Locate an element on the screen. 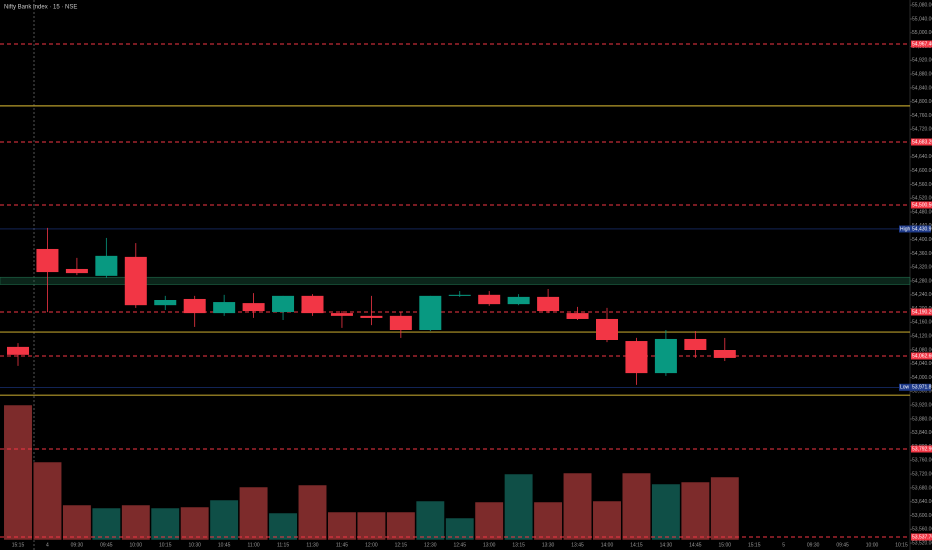  y-tick-label: 53,840.00 is located at coordinates (922, 433).